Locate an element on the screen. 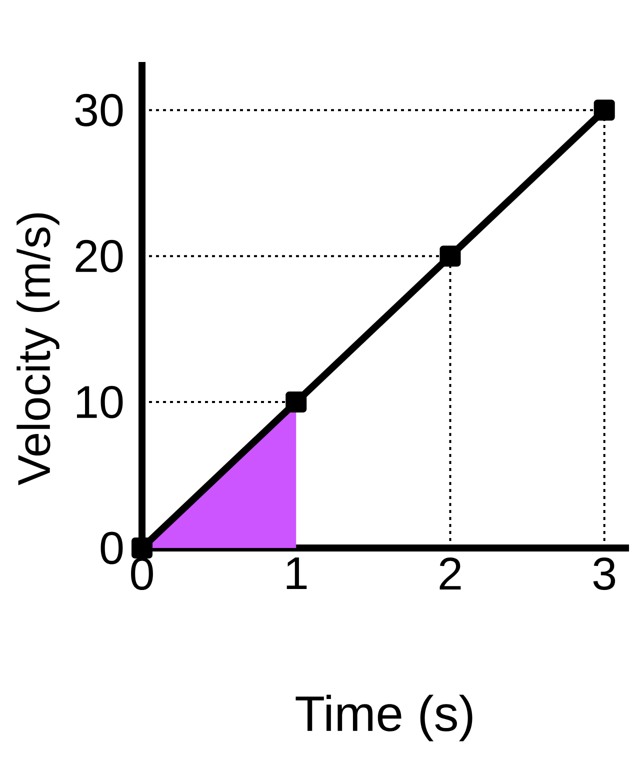 Image resolution: width=632 pixels, height=768 pixels. y-axis-title: Velocity (m/s) is located at coordinates (38, 349).